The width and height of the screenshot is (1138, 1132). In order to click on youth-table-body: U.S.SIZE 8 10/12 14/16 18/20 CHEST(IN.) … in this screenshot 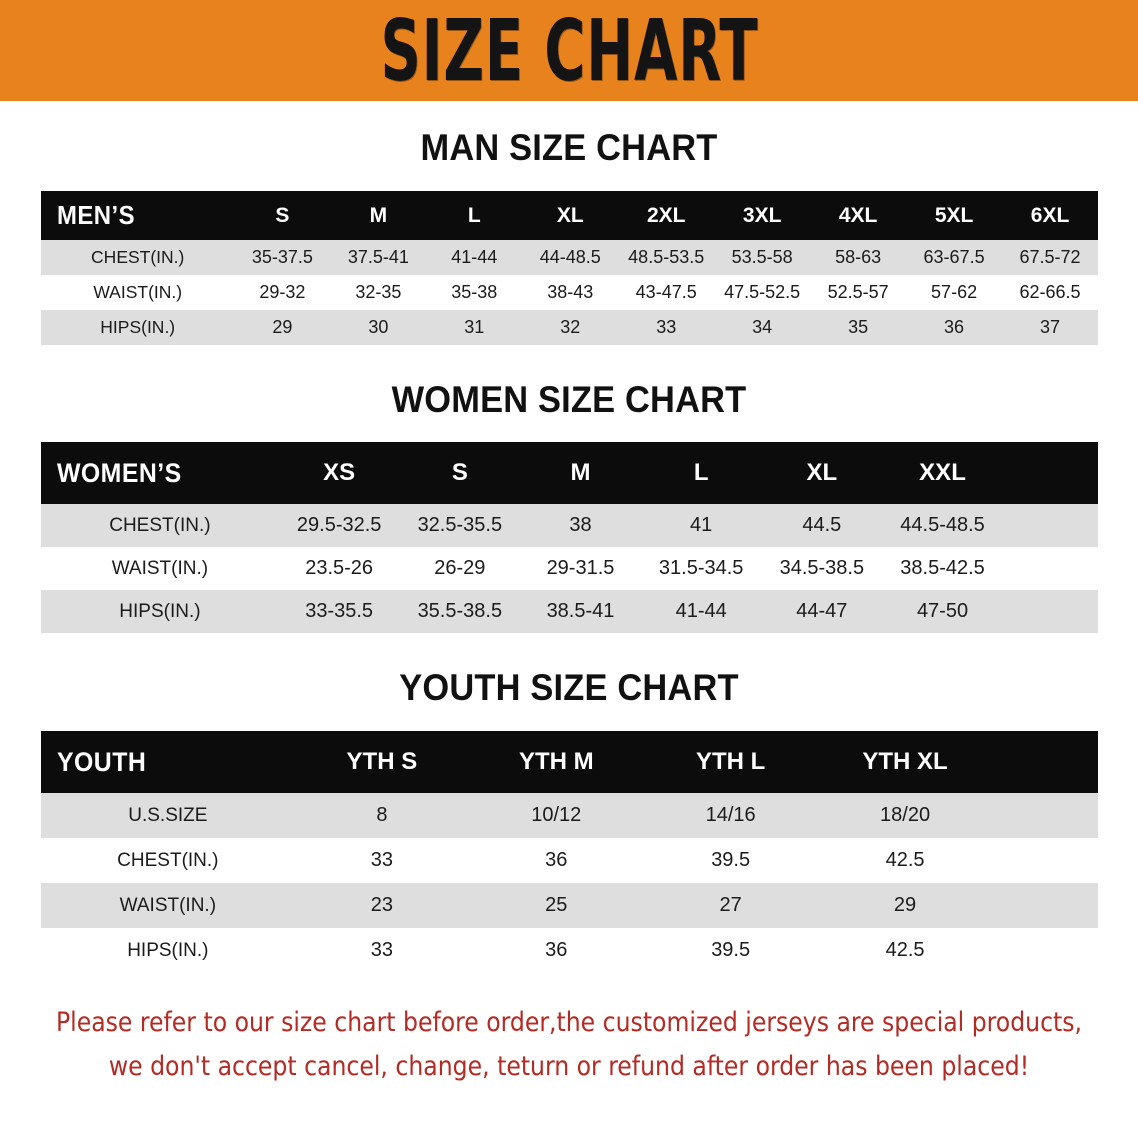, I will do `click(569, 883)`.